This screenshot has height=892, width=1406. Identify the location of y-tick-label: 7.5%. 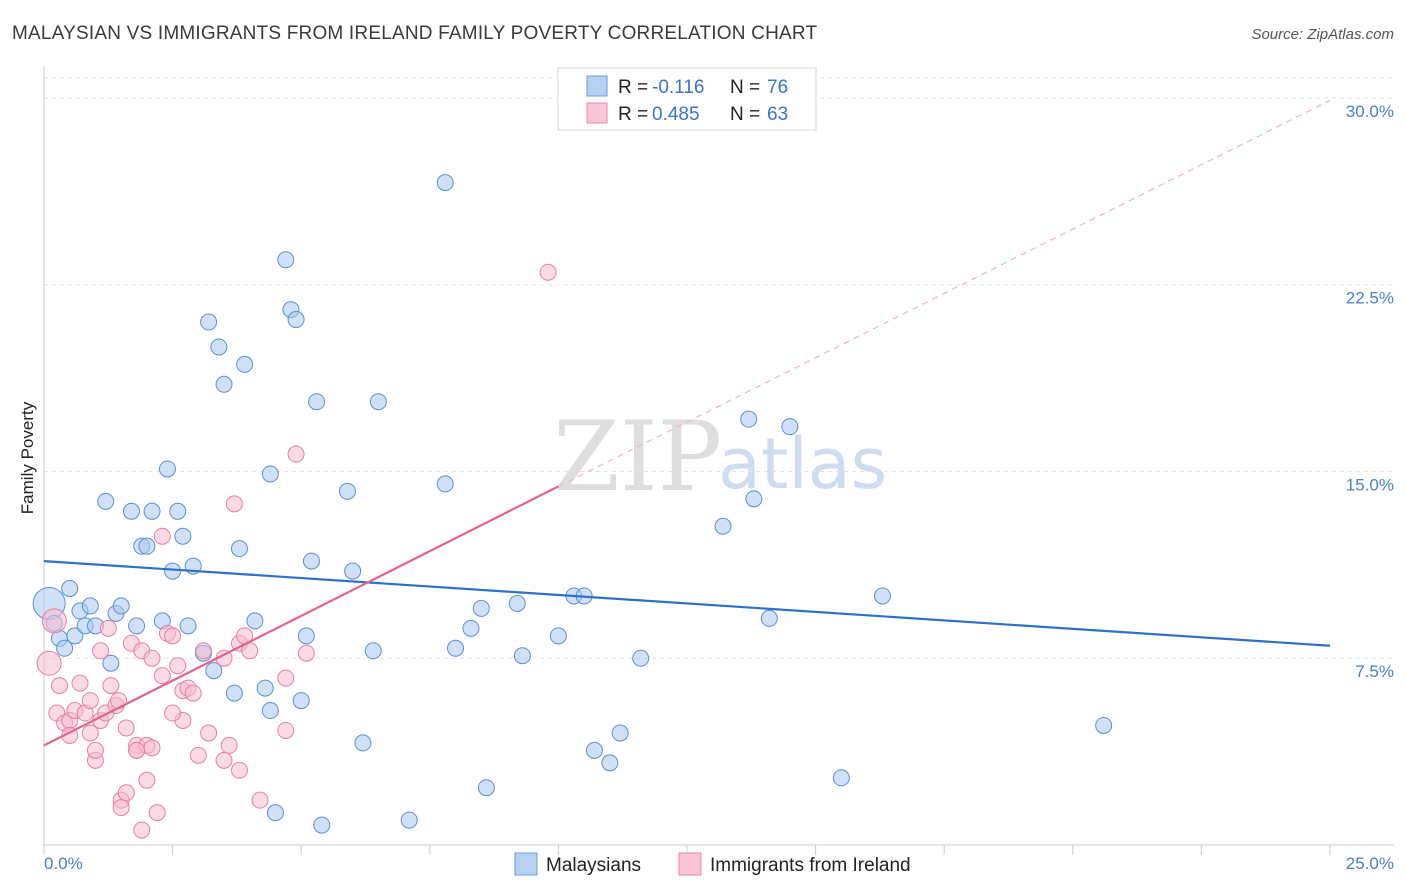
(1374, 671).